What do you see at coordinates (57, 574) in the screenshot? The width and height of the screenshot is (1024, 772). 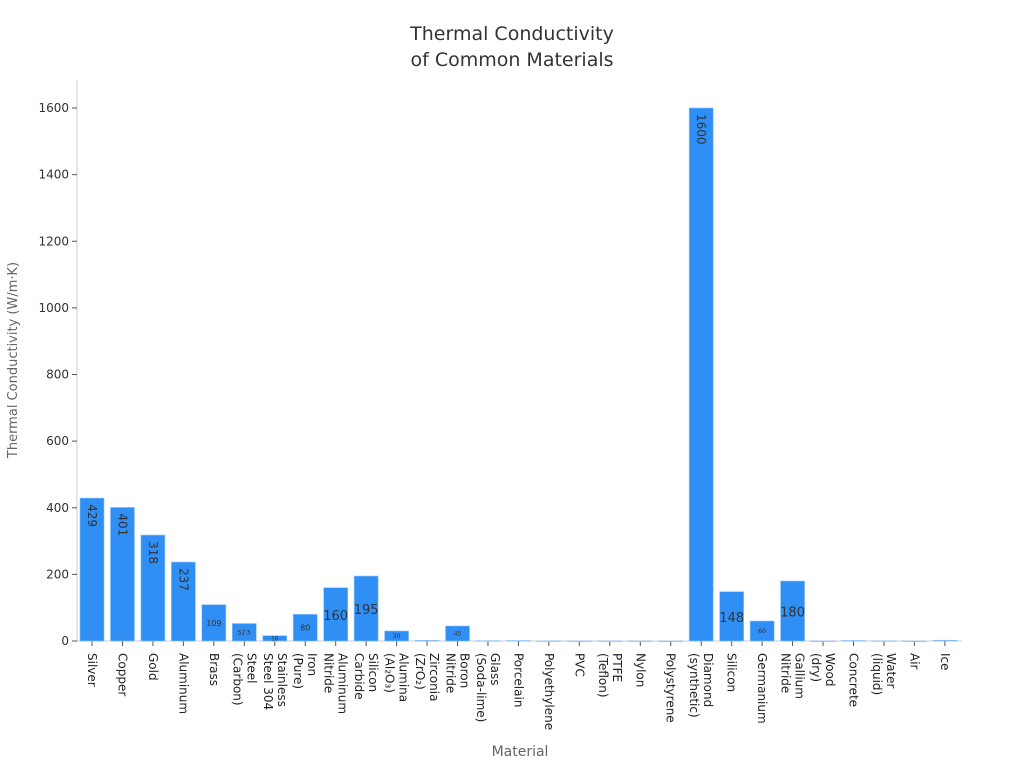 I see `y-tick-label: 200` at bounding box center [57, 574].